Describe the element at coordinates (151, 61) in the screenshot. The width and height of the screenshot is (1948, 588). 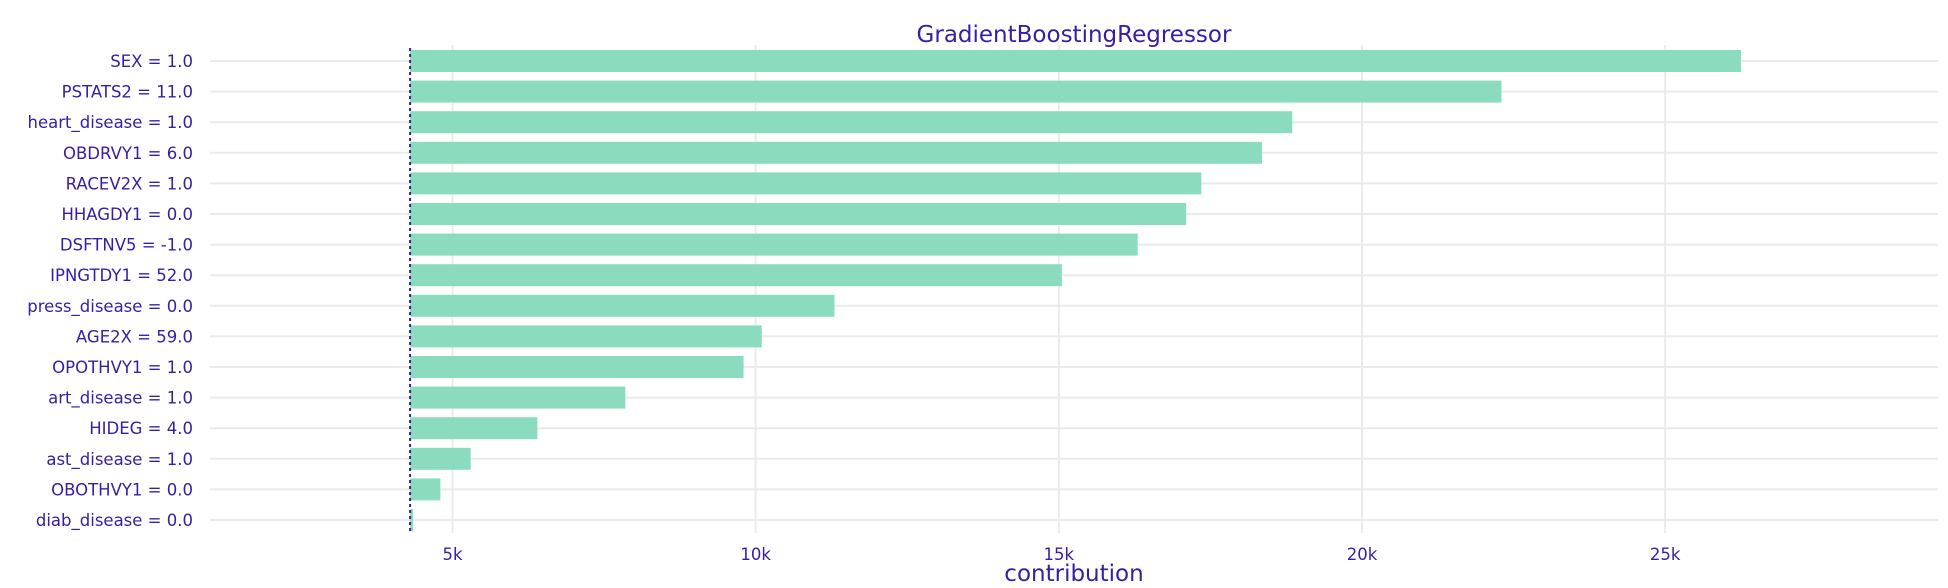
I see `y-tick-label: SEX = 1.0` at that location.